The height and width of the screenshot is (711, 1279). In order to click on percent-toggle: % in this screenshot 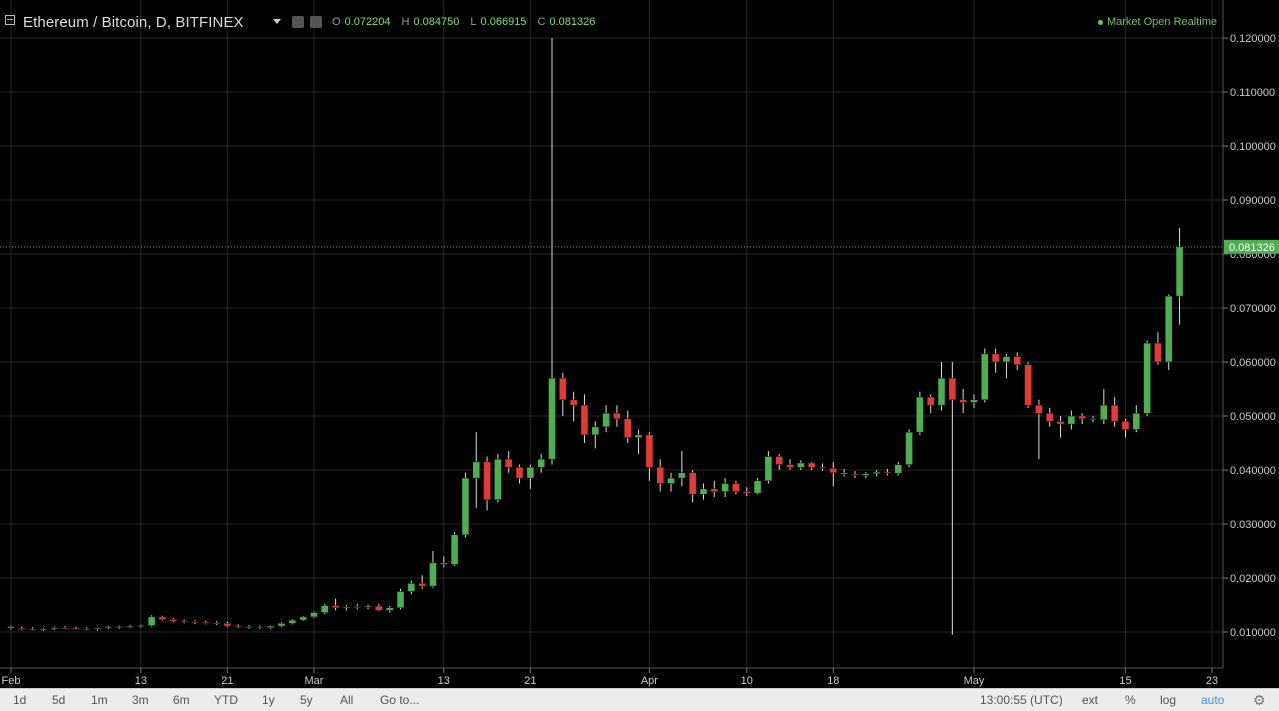, I will do `click(1130, 700)`.